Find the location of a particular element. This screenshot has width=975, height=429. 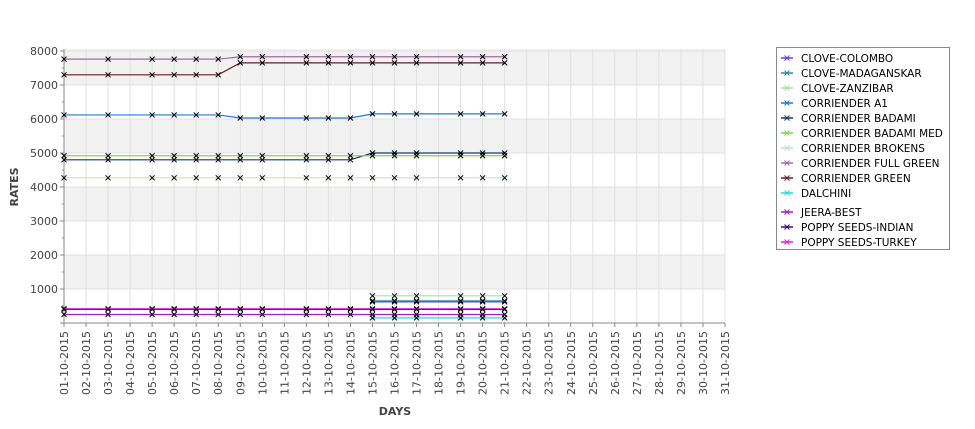

series-corriender-badami-med is located at coordinates (284, 155).